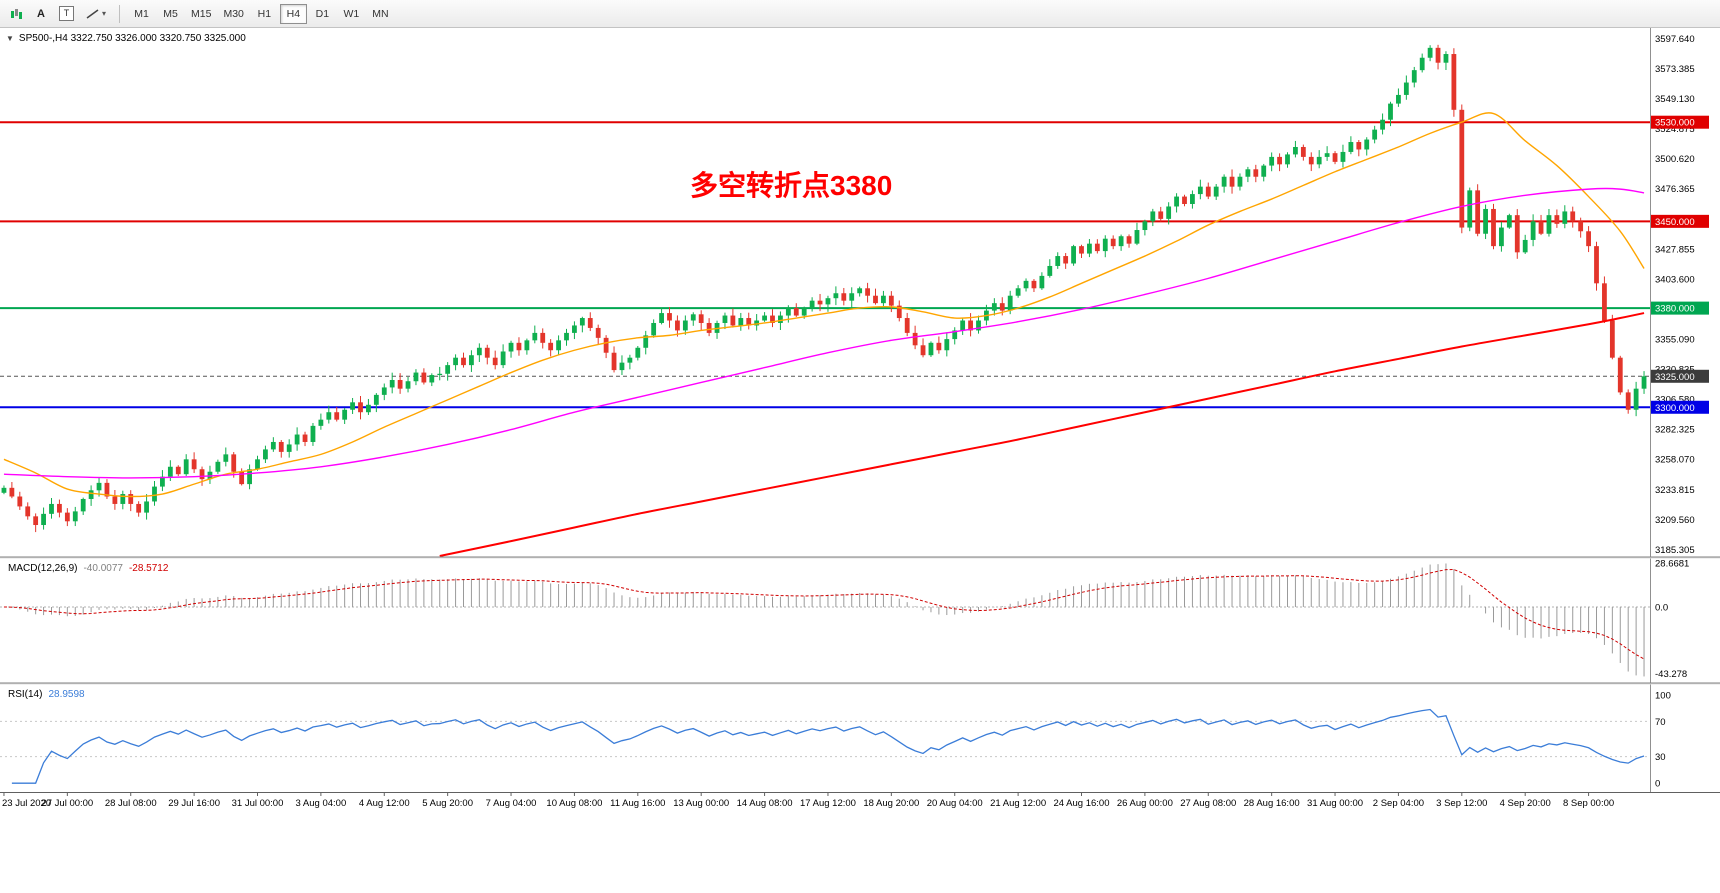 This screenshot has width=1720, height=893. I want to click on svg-text: 4 Aug 12:00, so click(384, 803).